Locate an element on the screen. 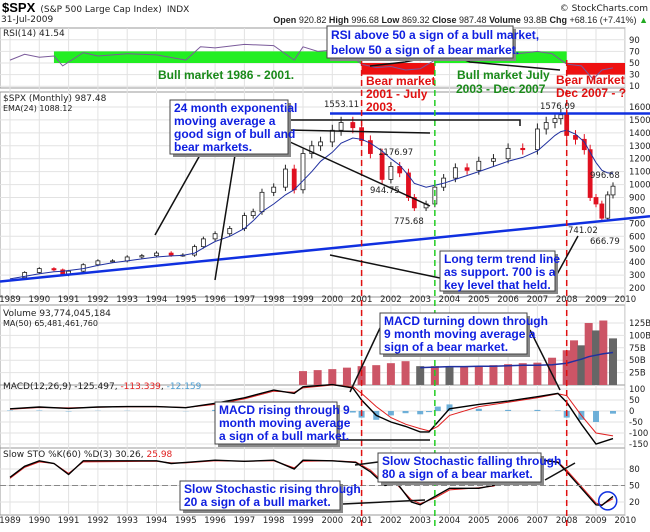 Image resolution: width=650 pixels, height=532 pixels. x-tick-label: 1996 is located at coordinates (215, 300).